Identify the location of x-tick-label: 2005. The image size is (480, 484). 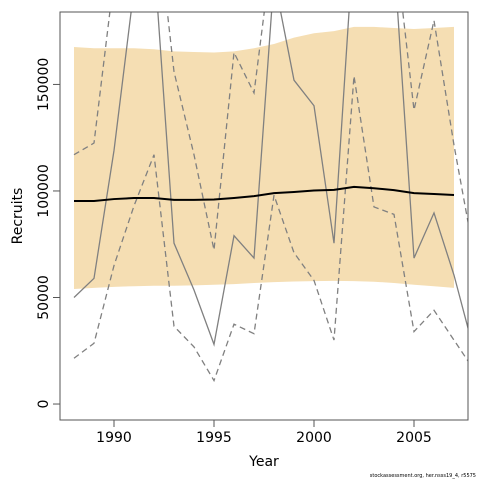
(414, 438).